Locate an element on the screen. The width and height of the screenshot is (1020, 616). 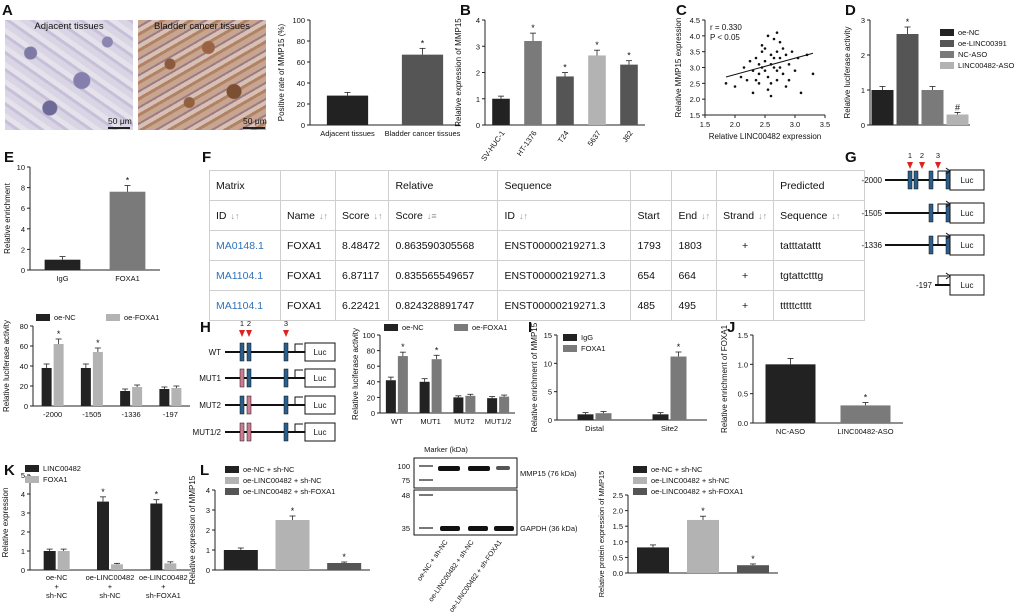
table-header: Sequence ↓↑ is located at coordinates (819, 215).